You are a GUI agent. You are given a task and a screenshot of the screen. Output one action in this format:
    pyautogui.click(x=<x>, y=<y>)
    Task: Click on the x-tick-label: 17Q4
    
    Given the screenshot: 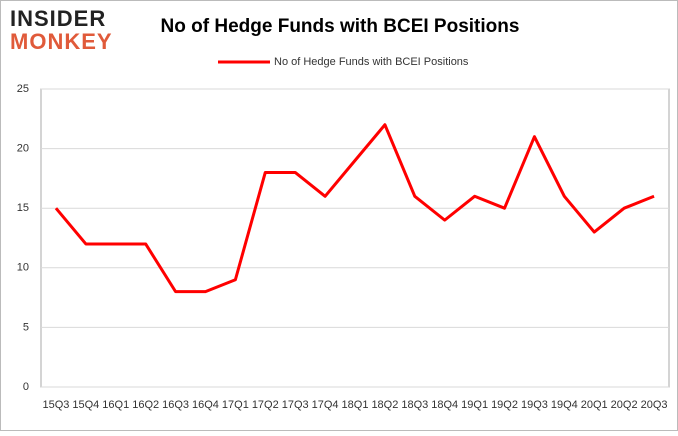 What is the action you would take?
    pyautogui.click(x=325, y=405)
    